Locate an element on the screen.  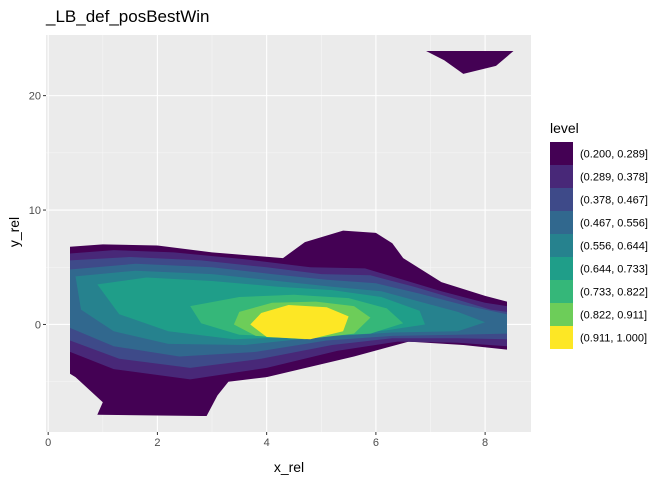
y-tick-label: 20 is located at coordinates (35, 97).